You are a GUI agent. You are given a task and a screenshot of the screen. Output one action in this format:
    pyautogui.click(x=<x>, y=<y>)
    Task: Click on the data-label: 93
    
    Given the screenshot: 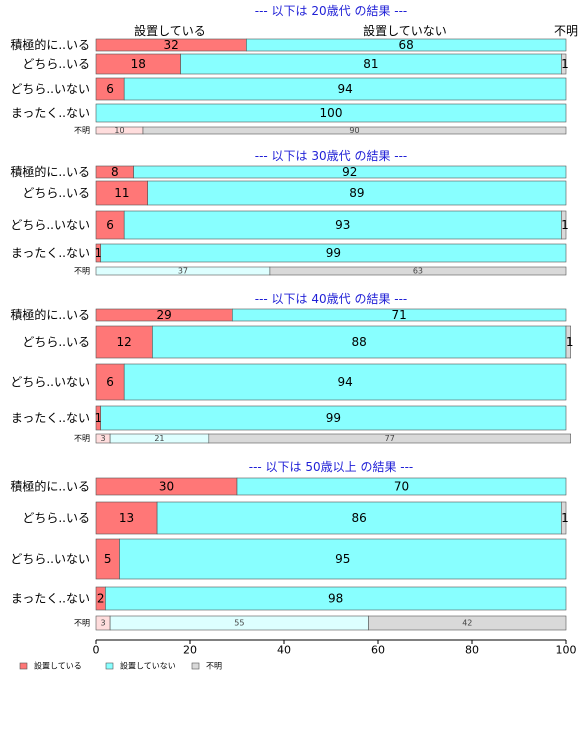 What is the action you would take?
    pyautogui.click(x=342, y=225)
    